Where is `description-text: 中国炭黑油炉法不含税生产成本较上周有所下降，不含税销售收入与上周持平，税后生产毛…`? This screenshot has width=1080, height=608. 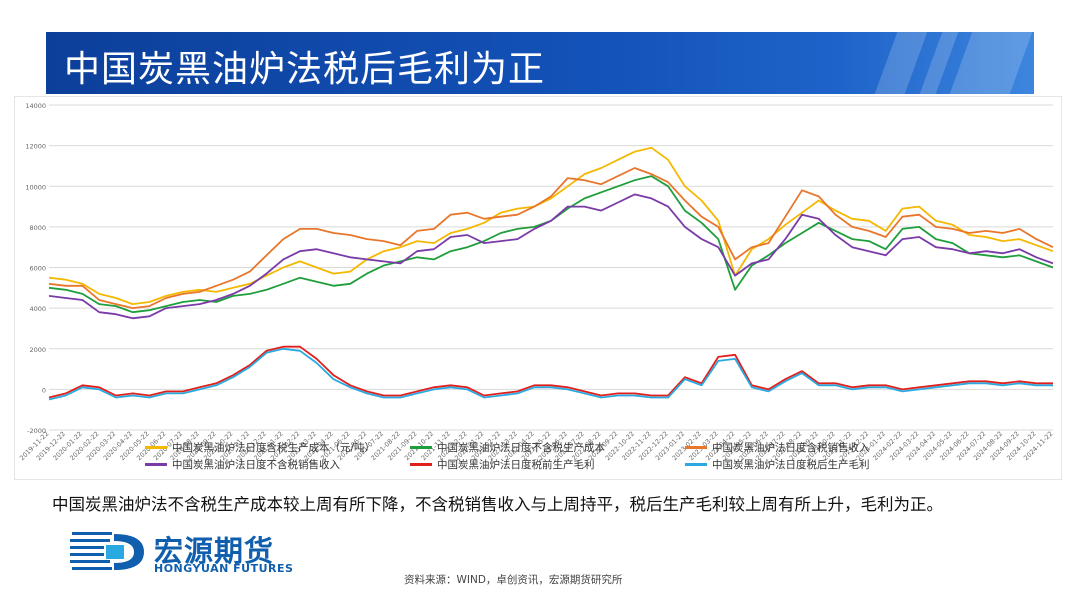
description-text: 中国炭黑油炉法不含税生产成本较上周有所下降，不含税销售收入与上周持平，税后生产毛… is located at coordinates (497, 504).